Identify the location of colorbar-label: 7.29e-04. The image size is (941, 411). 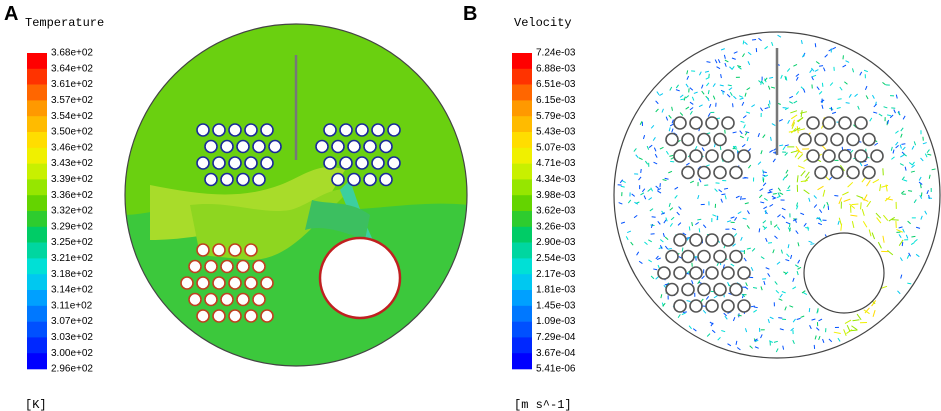
(556, 337).